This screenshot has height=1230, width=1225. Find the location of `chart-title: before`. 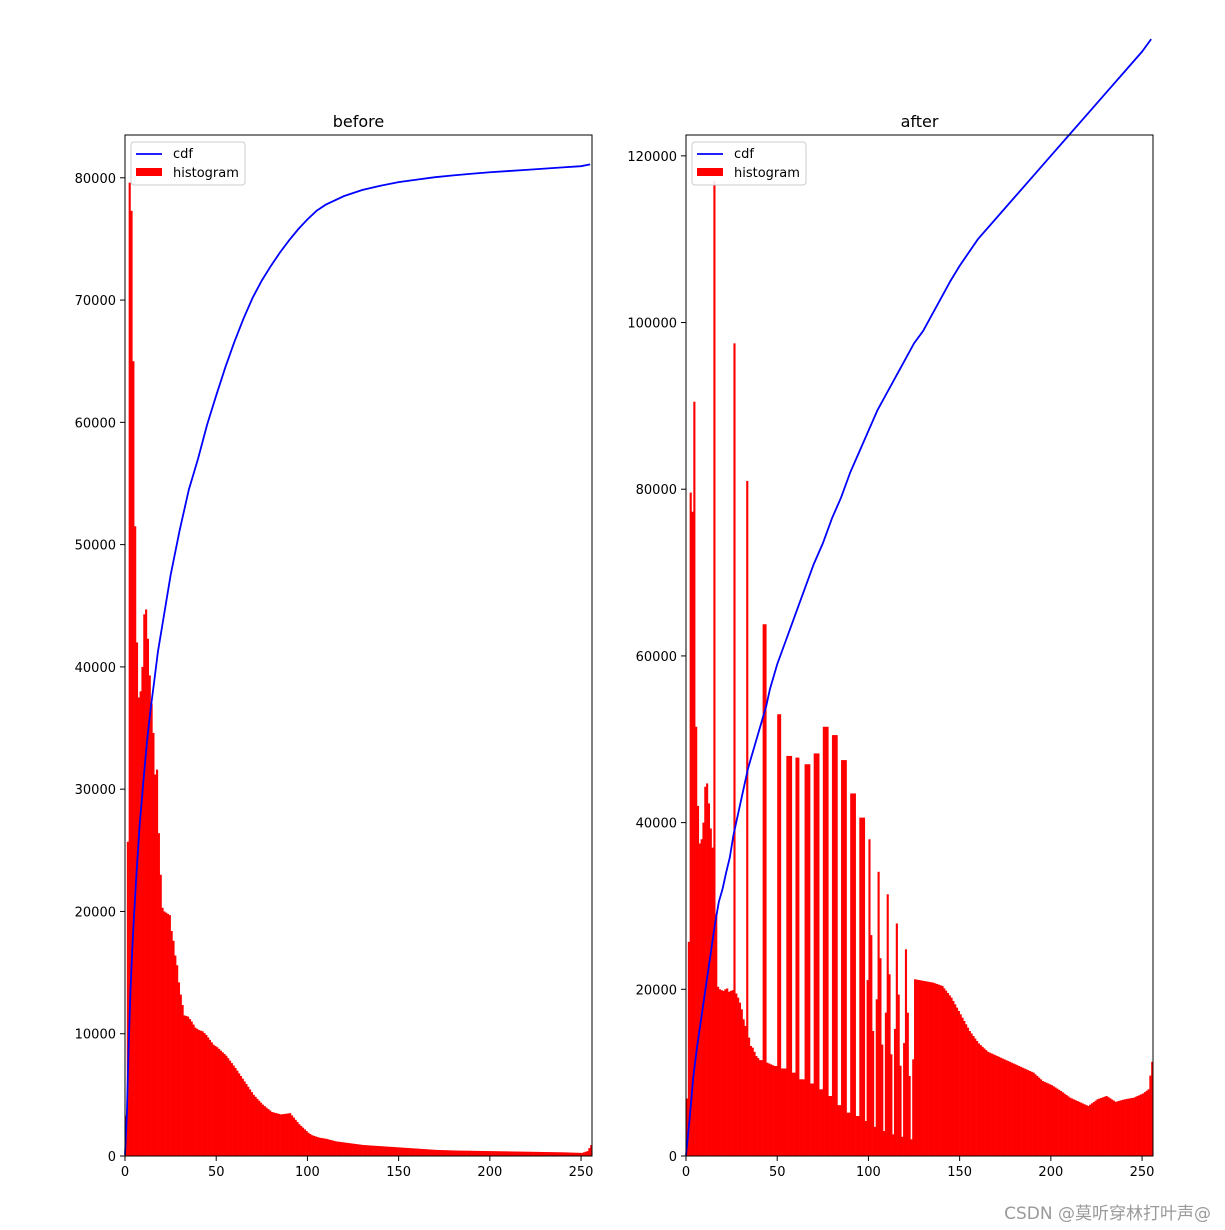

chart-title: before is located at coordinates (359, 121).